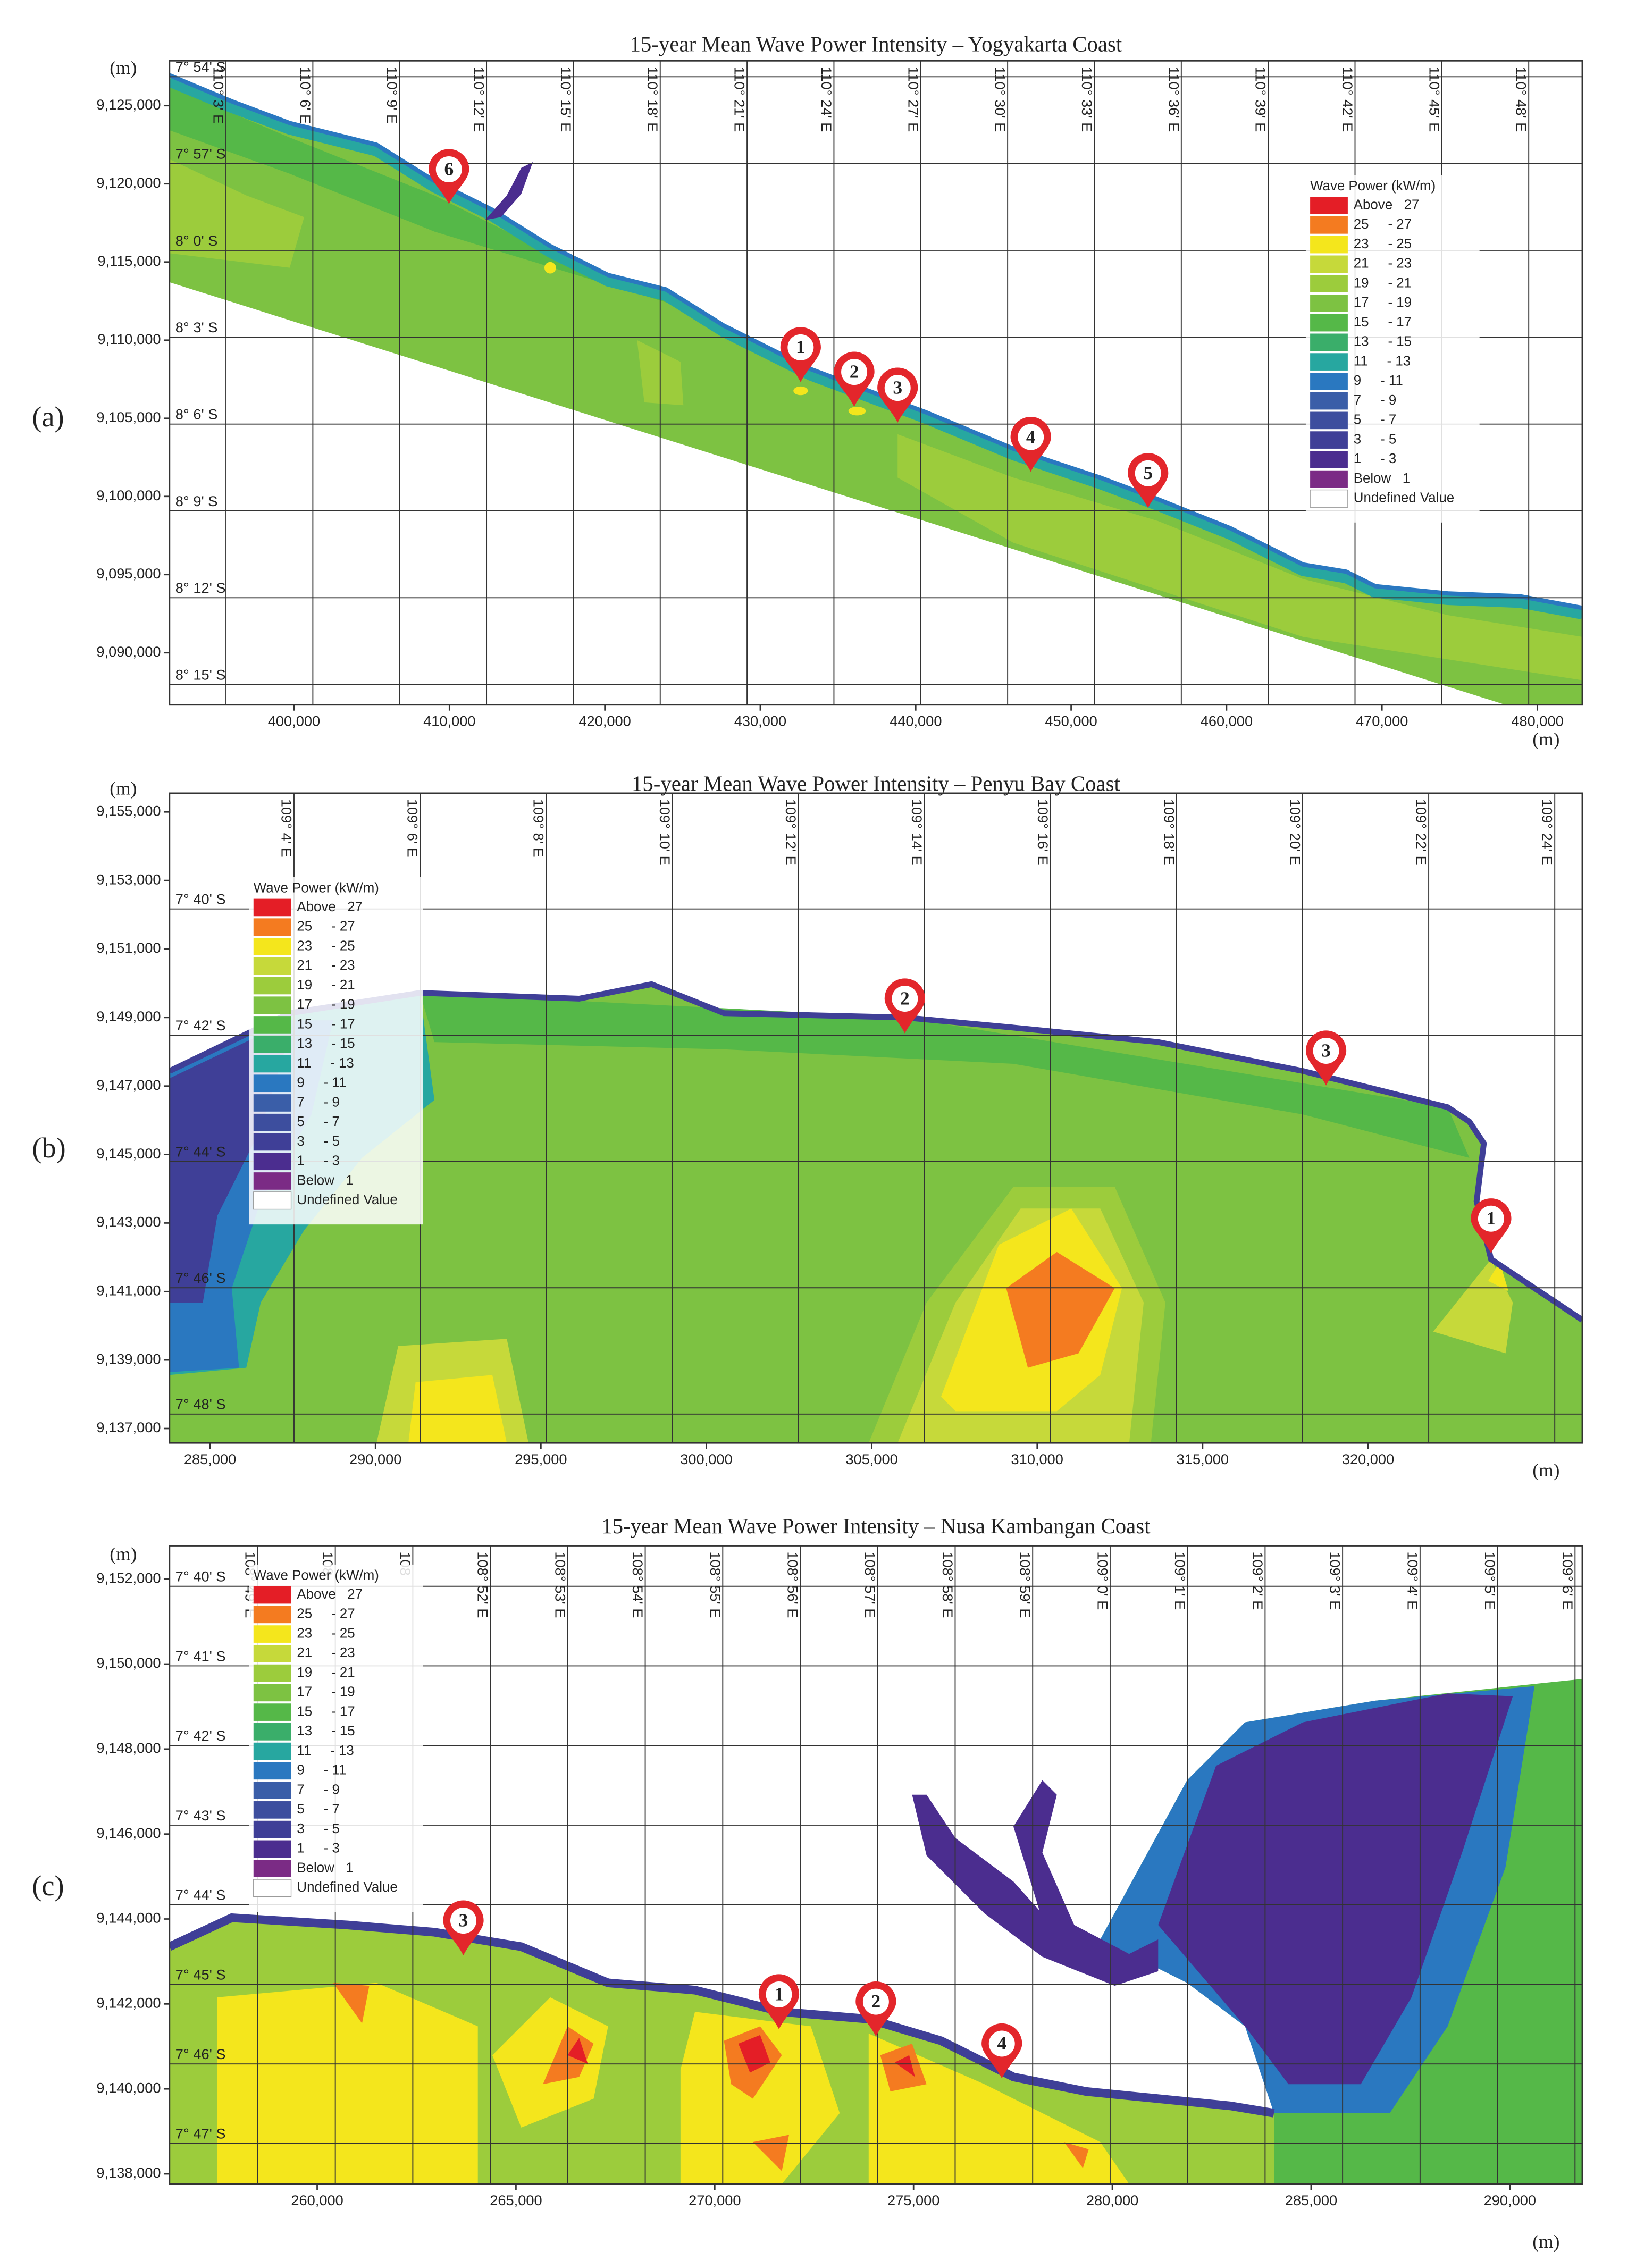 The image size is (1636, 2268). What do you see at coordinates (1335, 1580) in the screenshot?
I see `longitude-label: 109° 3' E` at bounding box center [1335, 1580].